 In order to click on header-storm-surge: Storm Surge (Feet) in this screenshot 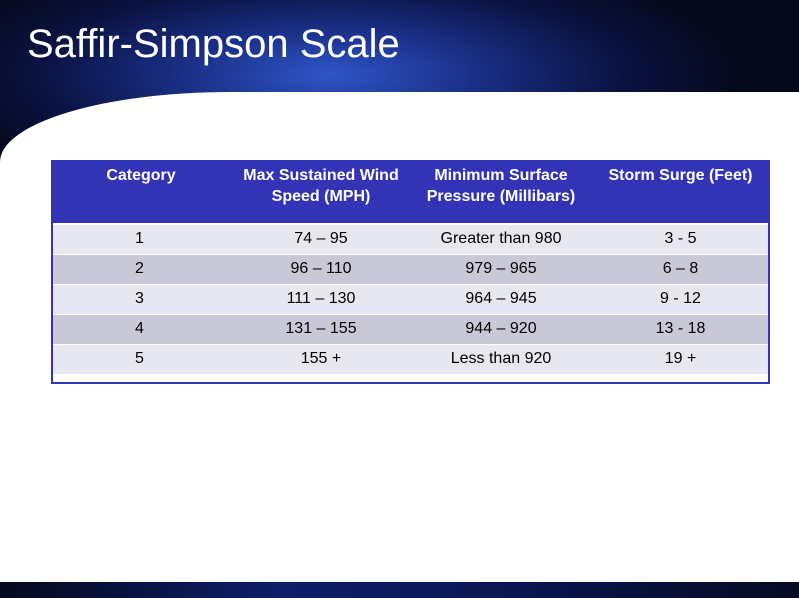, I will do `click(680, 192)`.